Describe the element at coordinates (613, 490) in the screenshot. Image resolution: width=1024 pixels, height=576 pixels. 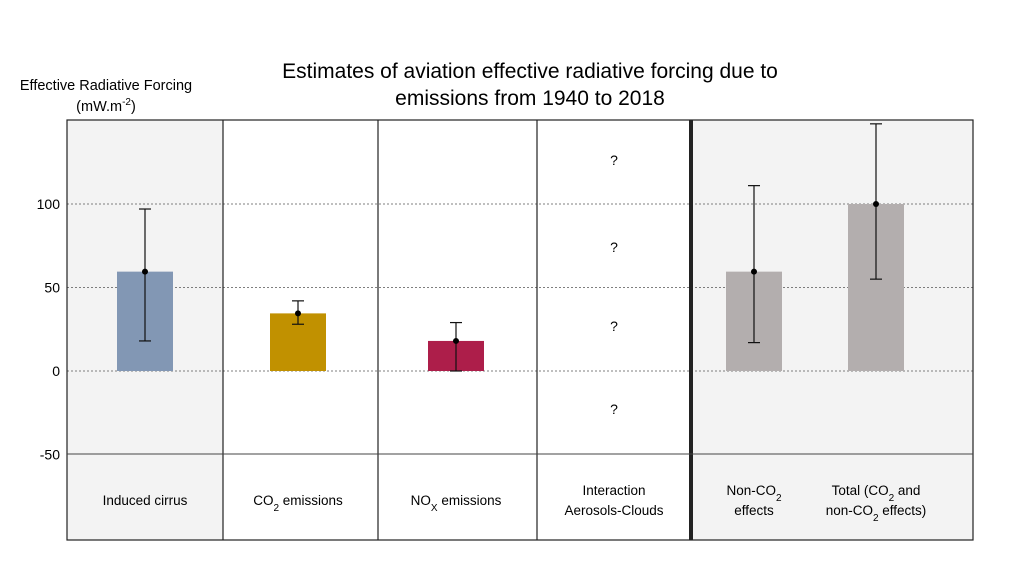
I see `category-label-line1: Interaction` at that location.